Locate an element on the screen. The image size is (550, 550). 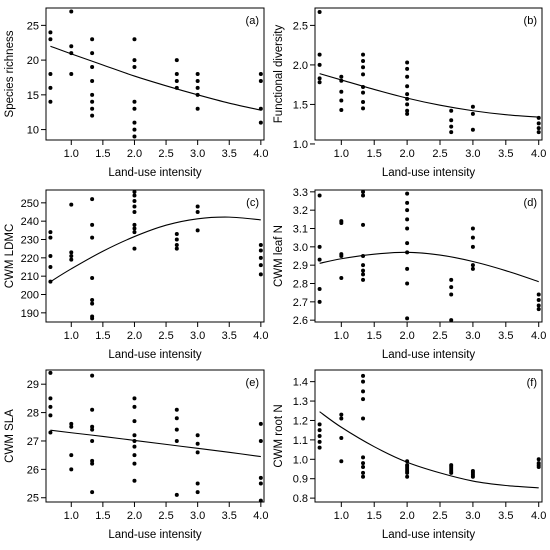
y-tick-label: 1.2 is located at coordinates (300, 421).